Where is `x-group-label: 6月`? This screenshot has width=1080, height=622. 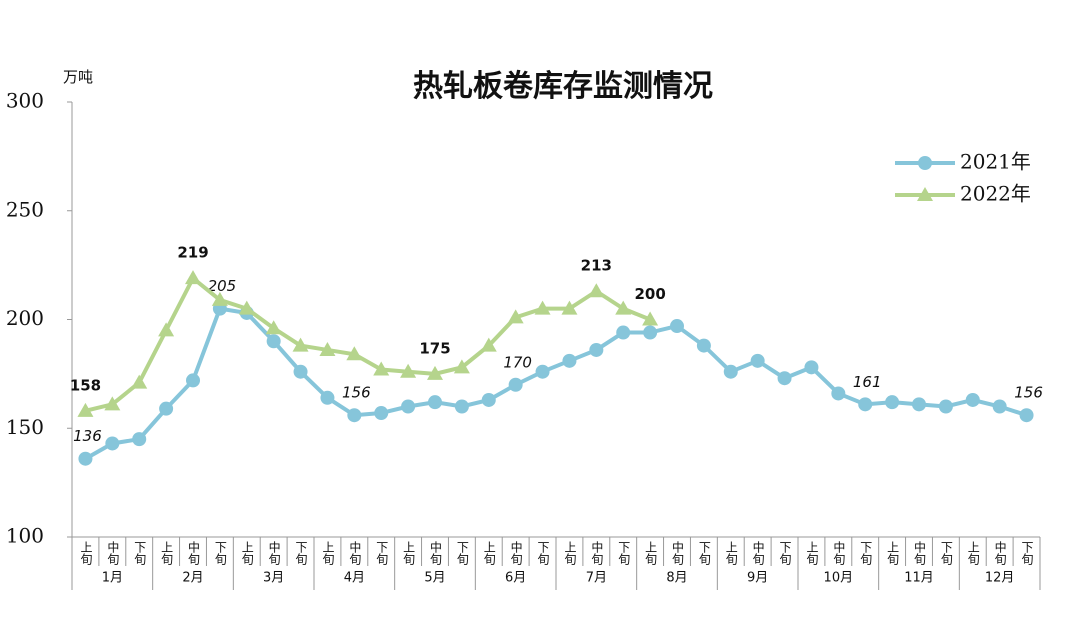 x-group-label: 6月 is located at coordinates (515, 578).